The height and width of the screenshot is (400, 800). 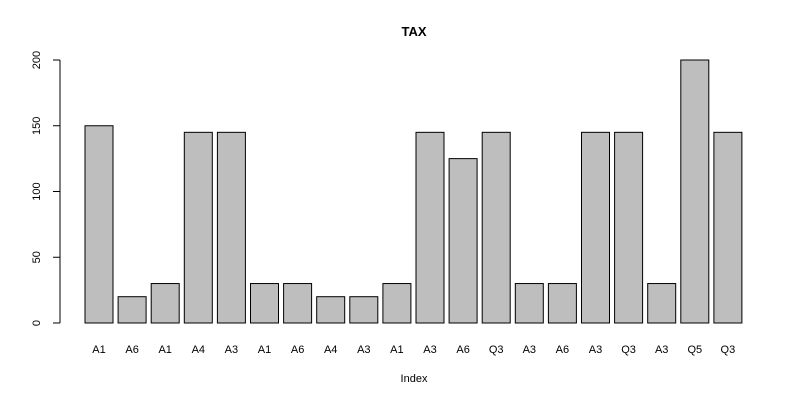 I want to click on x-tick-labels: A1 A6 A1 A4 A3 A1 A6 A4 A3 A1 A3 A6 Q3 A3 A6 A3 Q3 A3 Q5 Q3, so click(x=413, y=350).